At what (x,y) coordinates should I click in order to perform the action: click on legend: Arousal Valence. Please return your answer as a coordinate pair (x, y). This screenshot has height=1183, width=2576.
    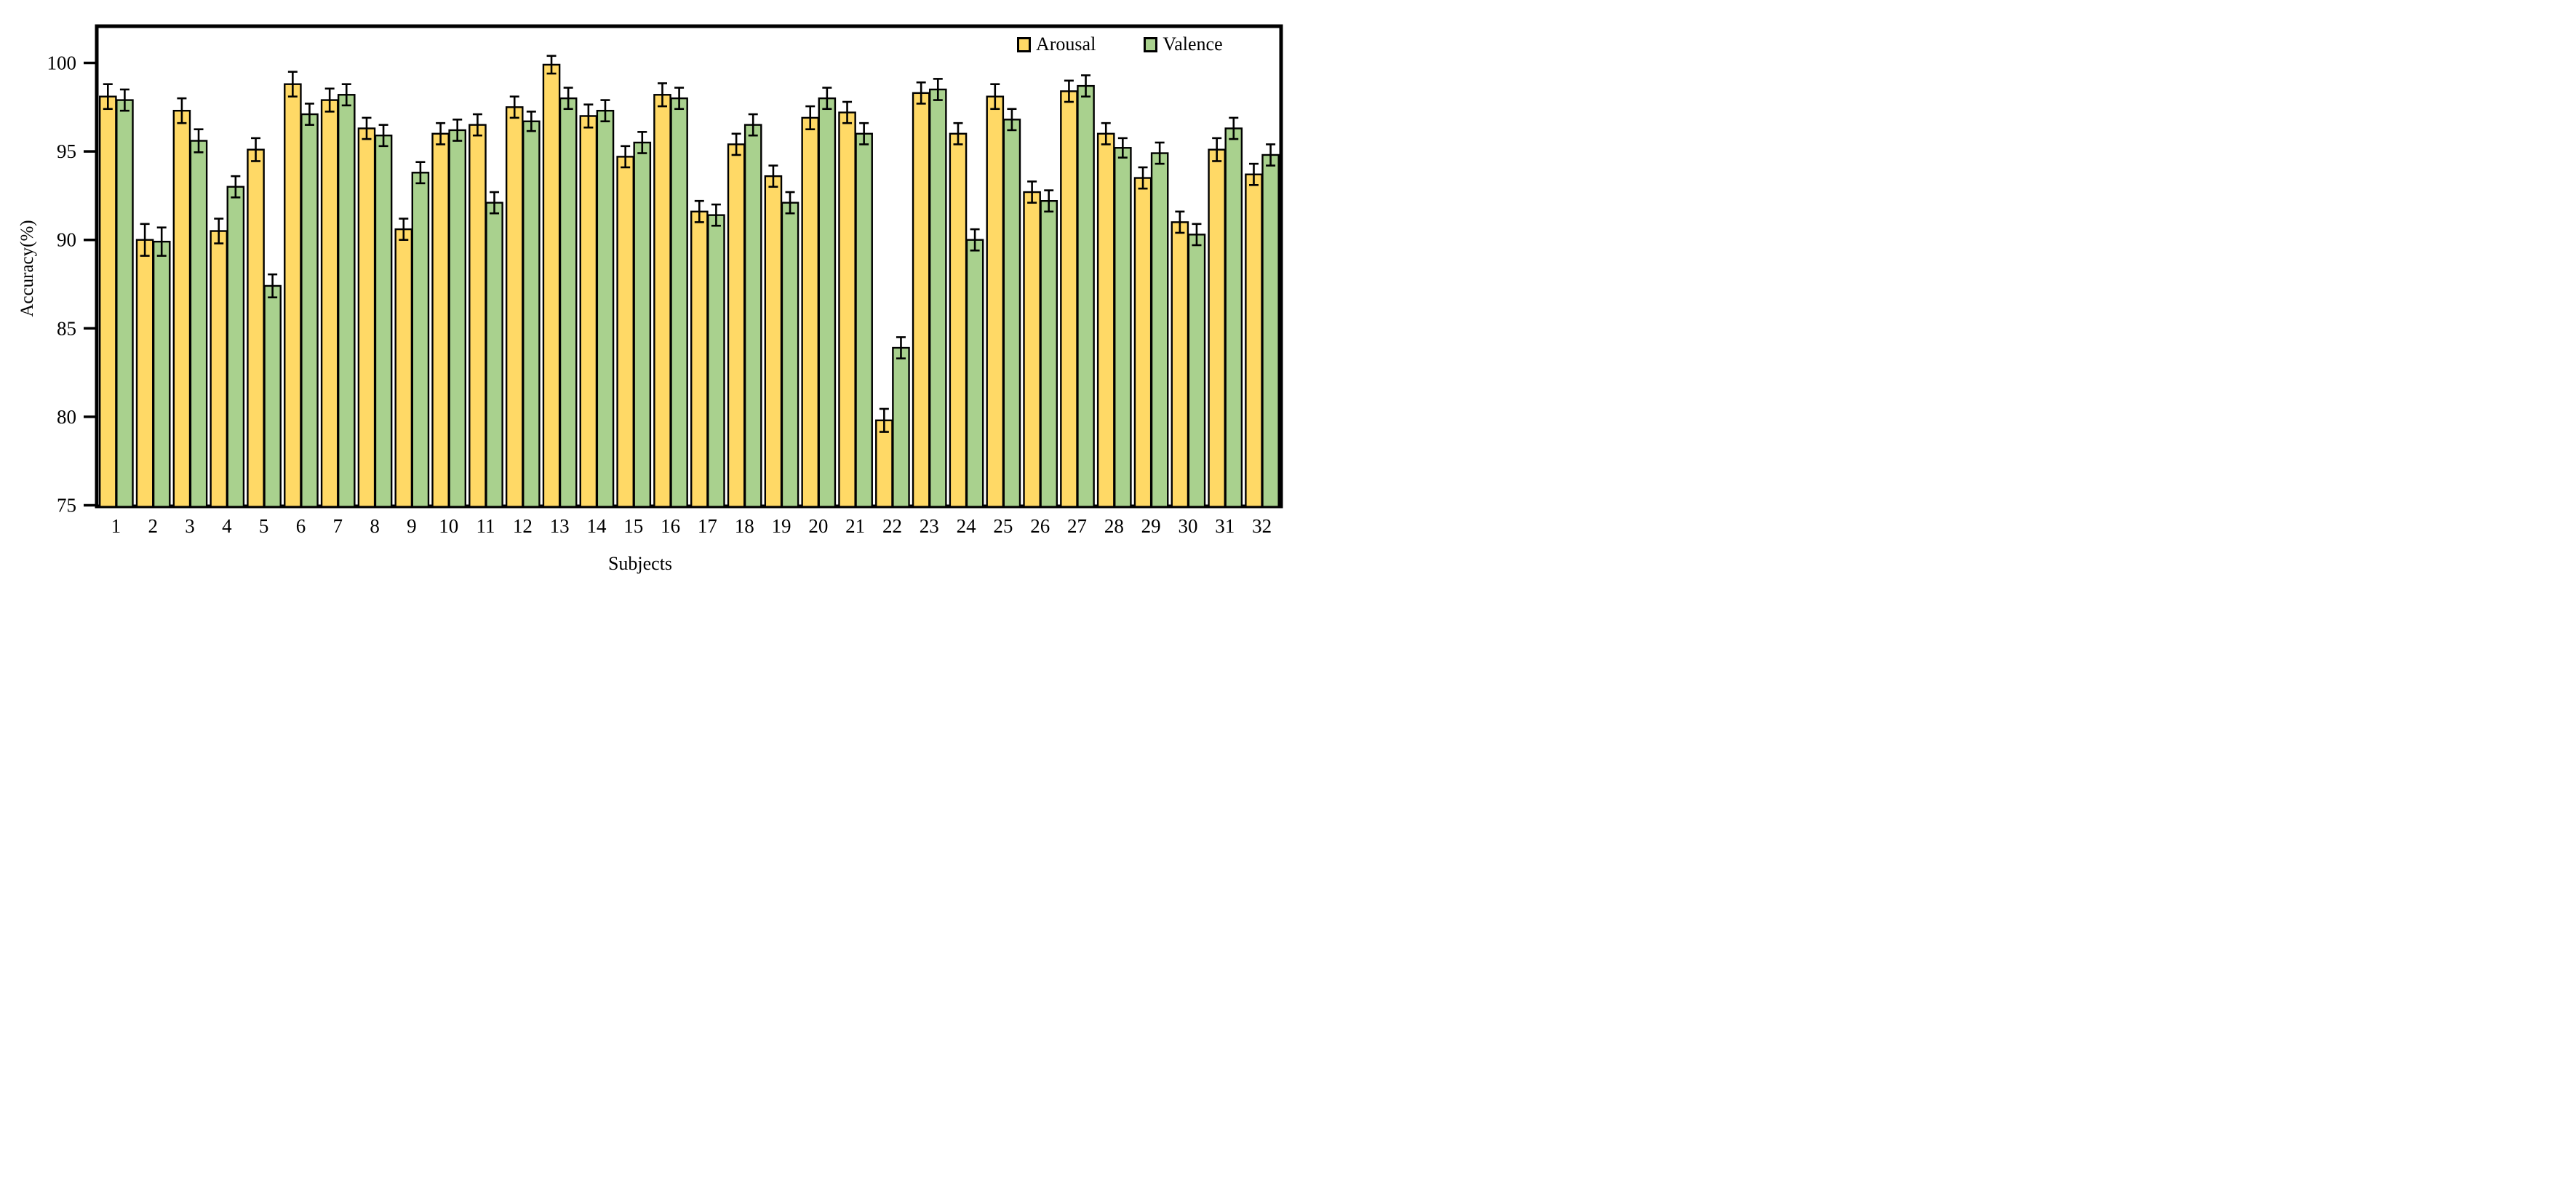
    Looking at the image, I should click on (1120, 45).